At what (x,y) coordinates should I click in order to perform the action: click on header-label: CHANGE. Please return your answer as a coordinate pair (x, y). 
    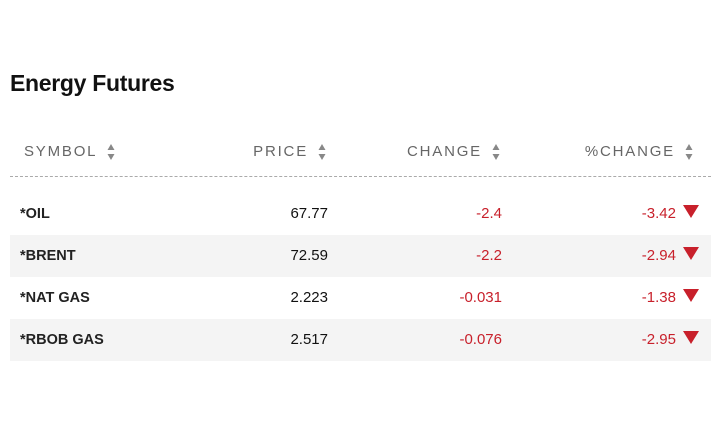
    Looking at the image, I should click on (444, 151).